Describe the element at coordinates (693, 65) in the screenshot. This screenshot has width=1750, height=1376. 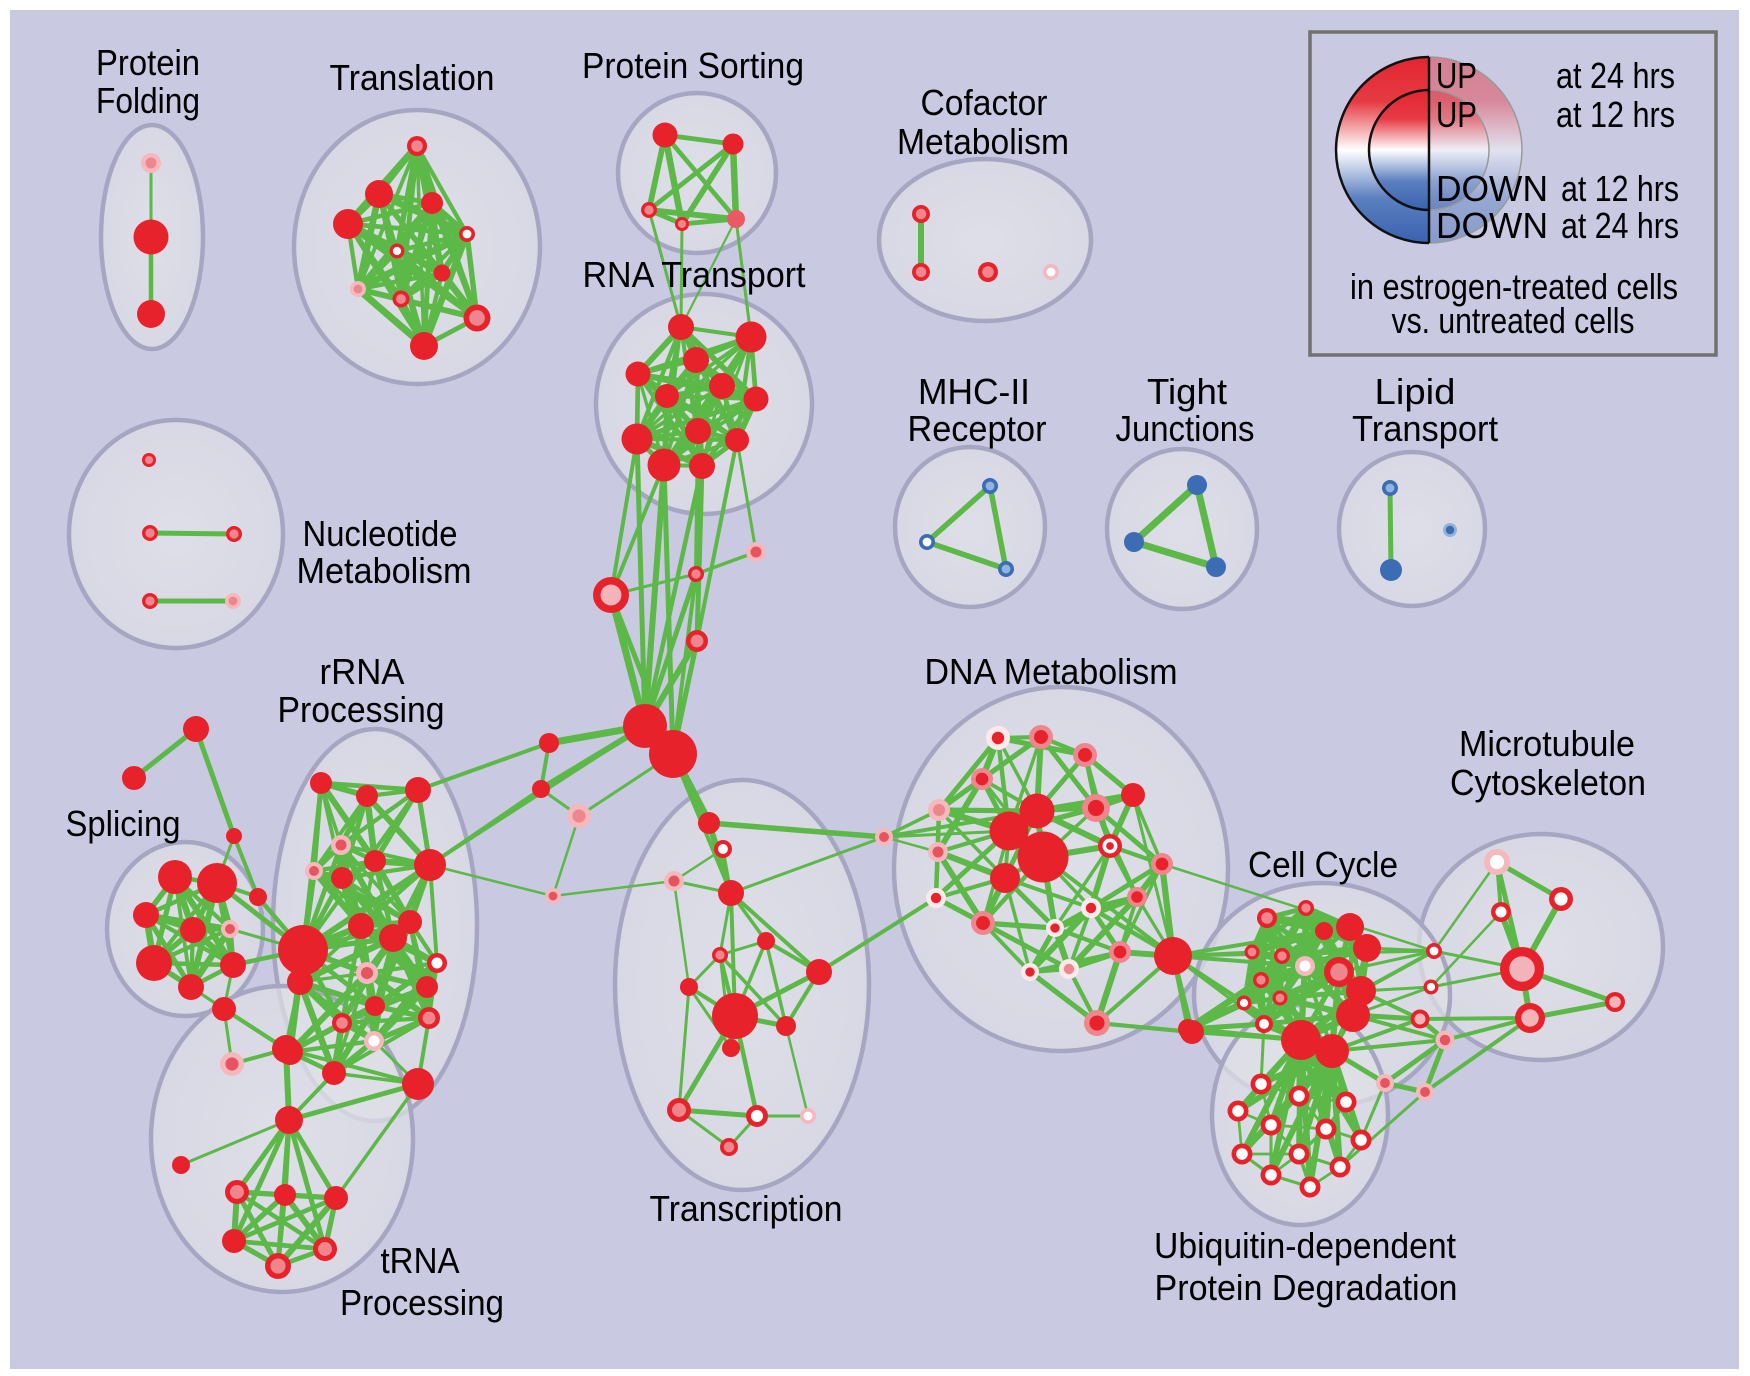
I see `svg-text: Protein Sorting` at that location.